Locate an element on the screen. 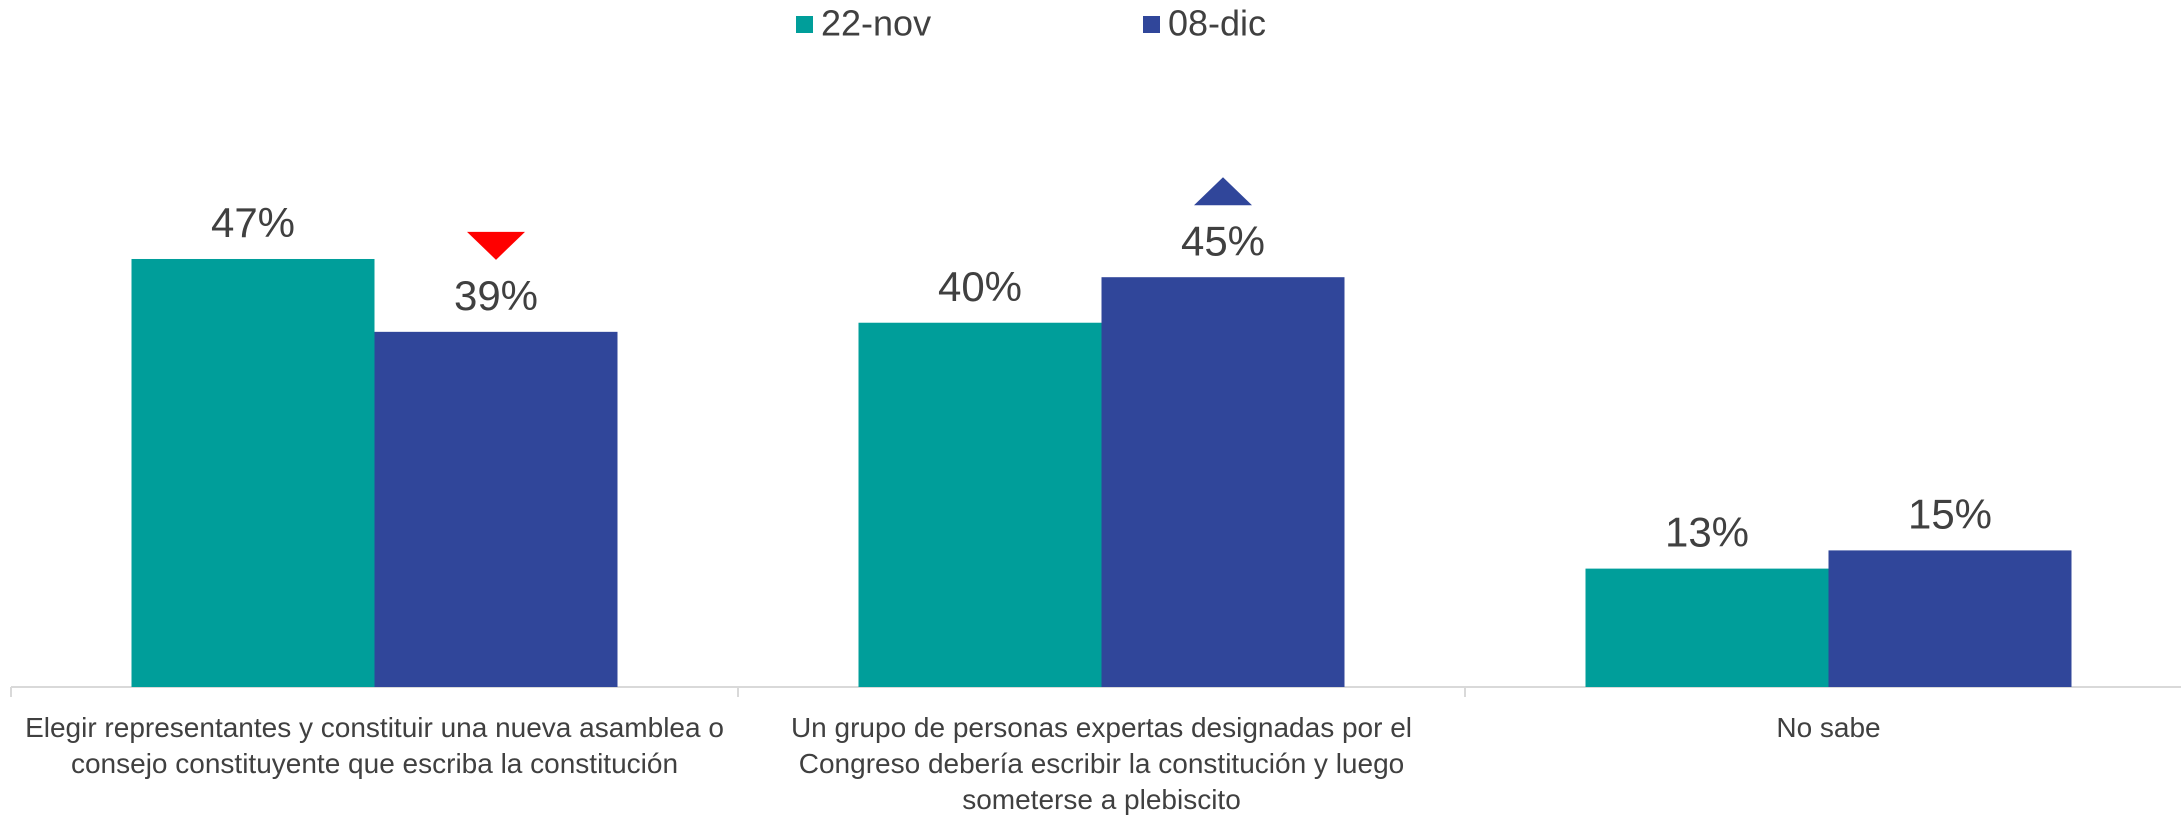 This screenshot has height=815, width=2181. legend-label: 08-dic is located at coordinates (1217, 23).